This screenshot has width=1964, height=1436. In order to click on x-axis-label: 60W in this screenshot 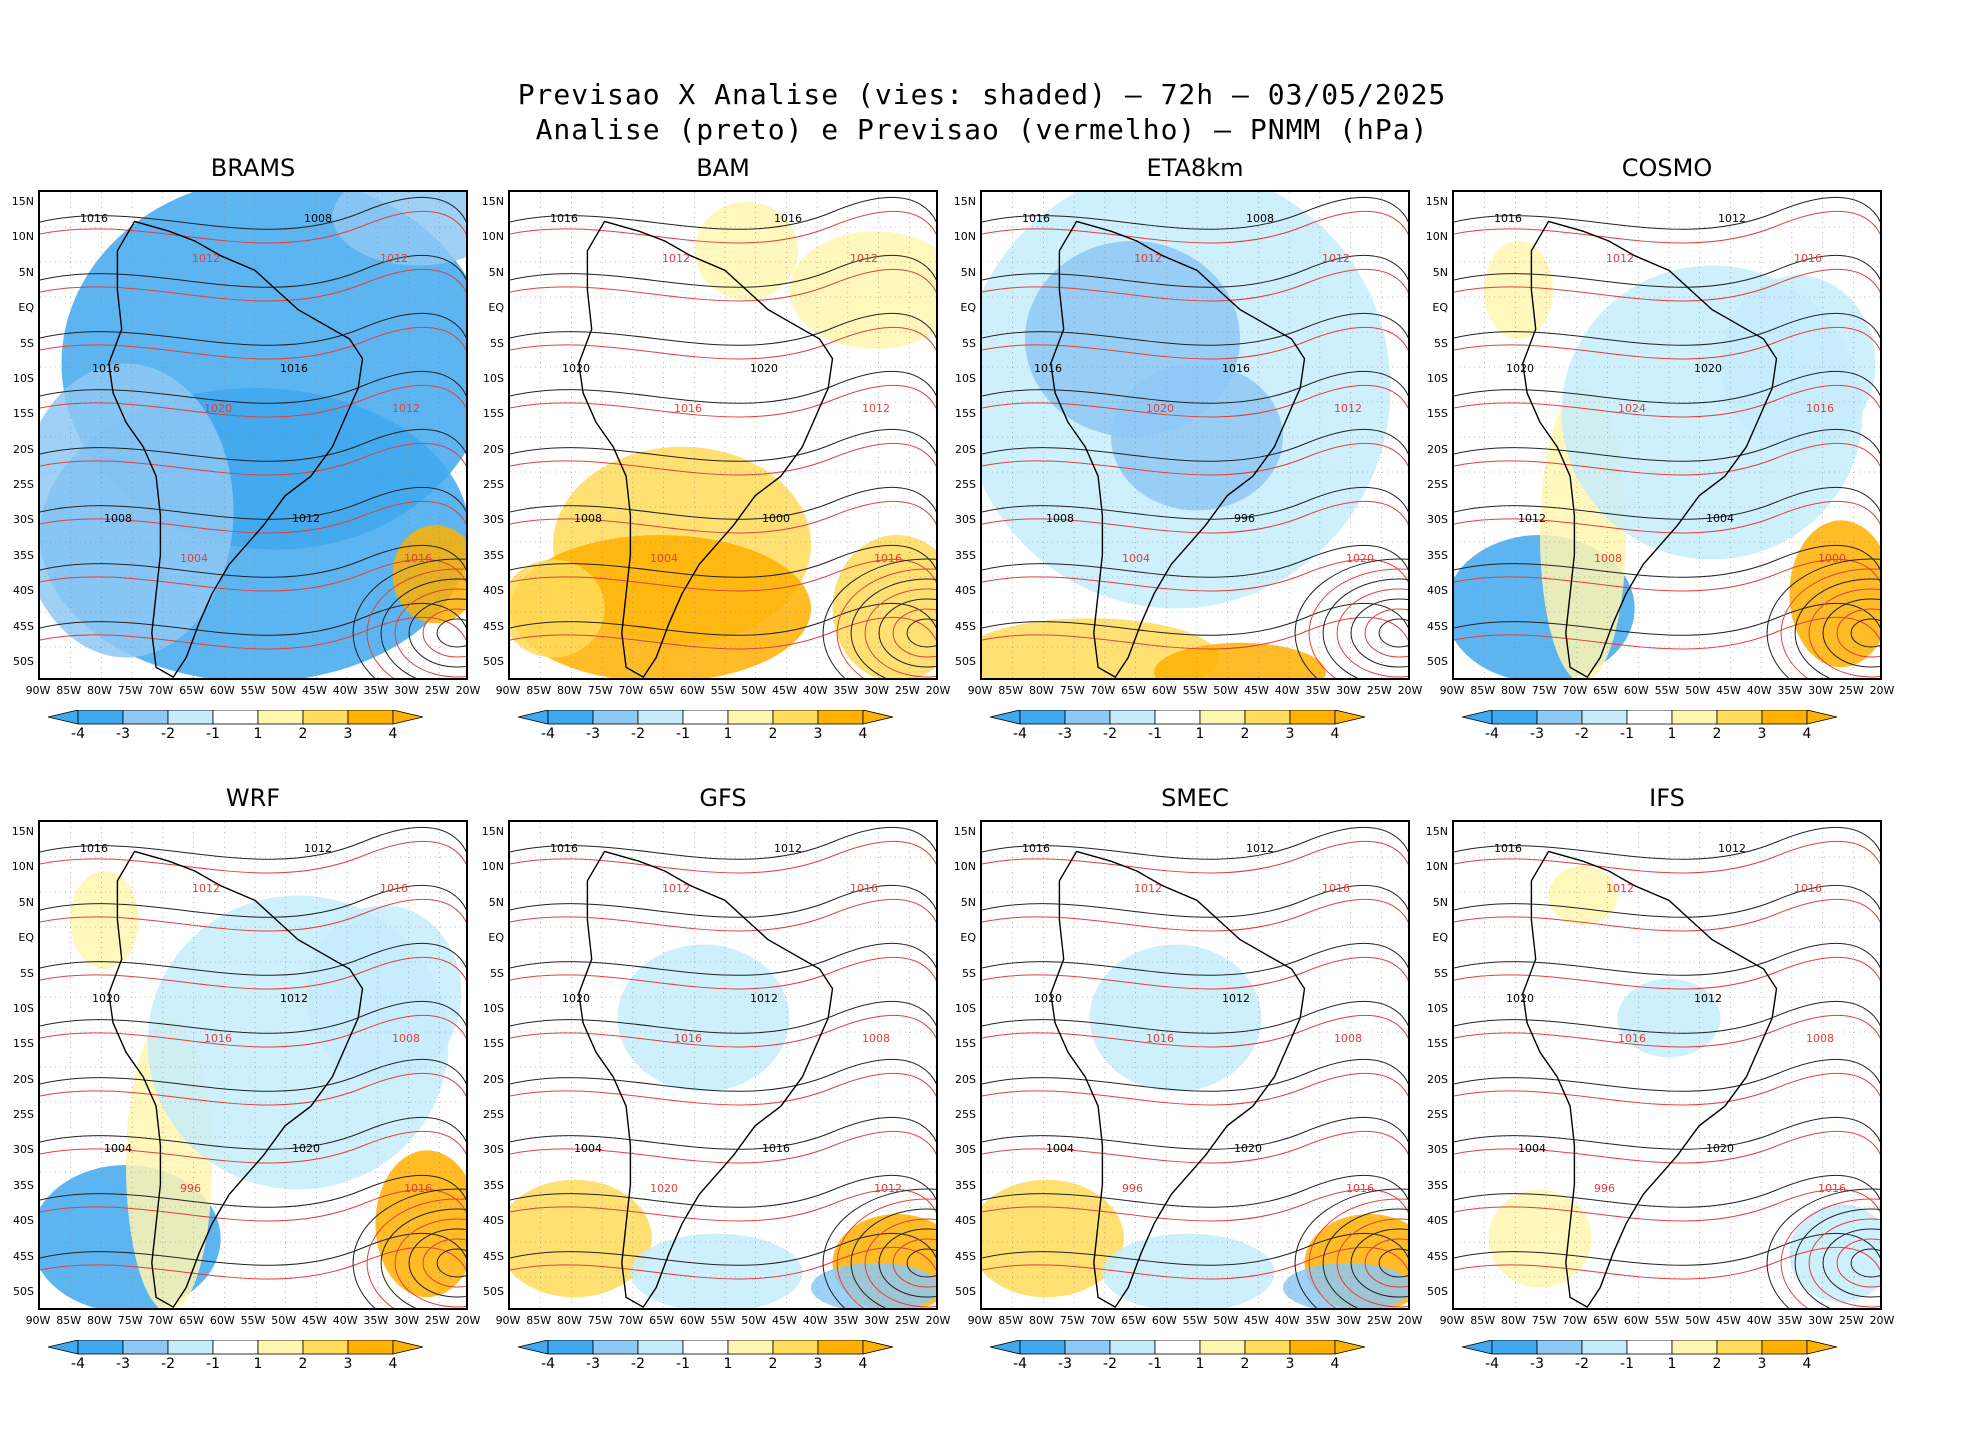, I will do `click(1164, 1320)`.